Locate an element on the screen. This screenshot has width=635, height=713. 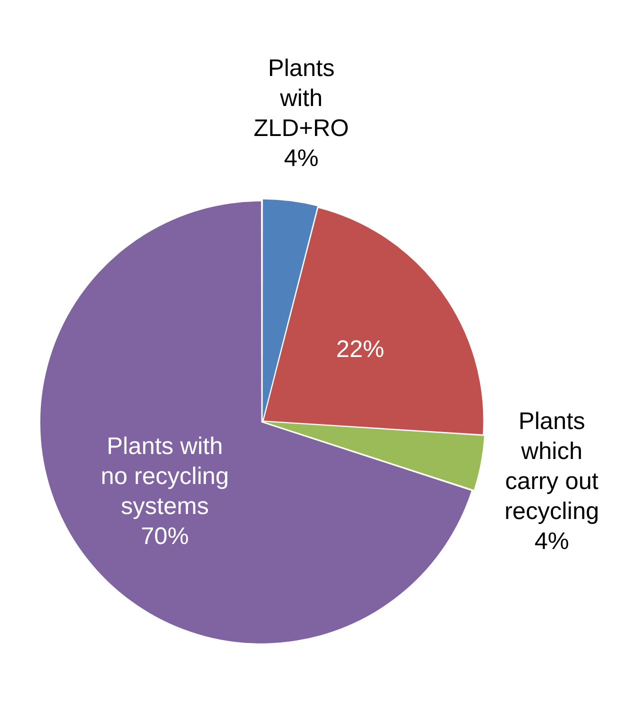
slice-label: Plants with ZLD+RO is located at coordinates (301, 98).